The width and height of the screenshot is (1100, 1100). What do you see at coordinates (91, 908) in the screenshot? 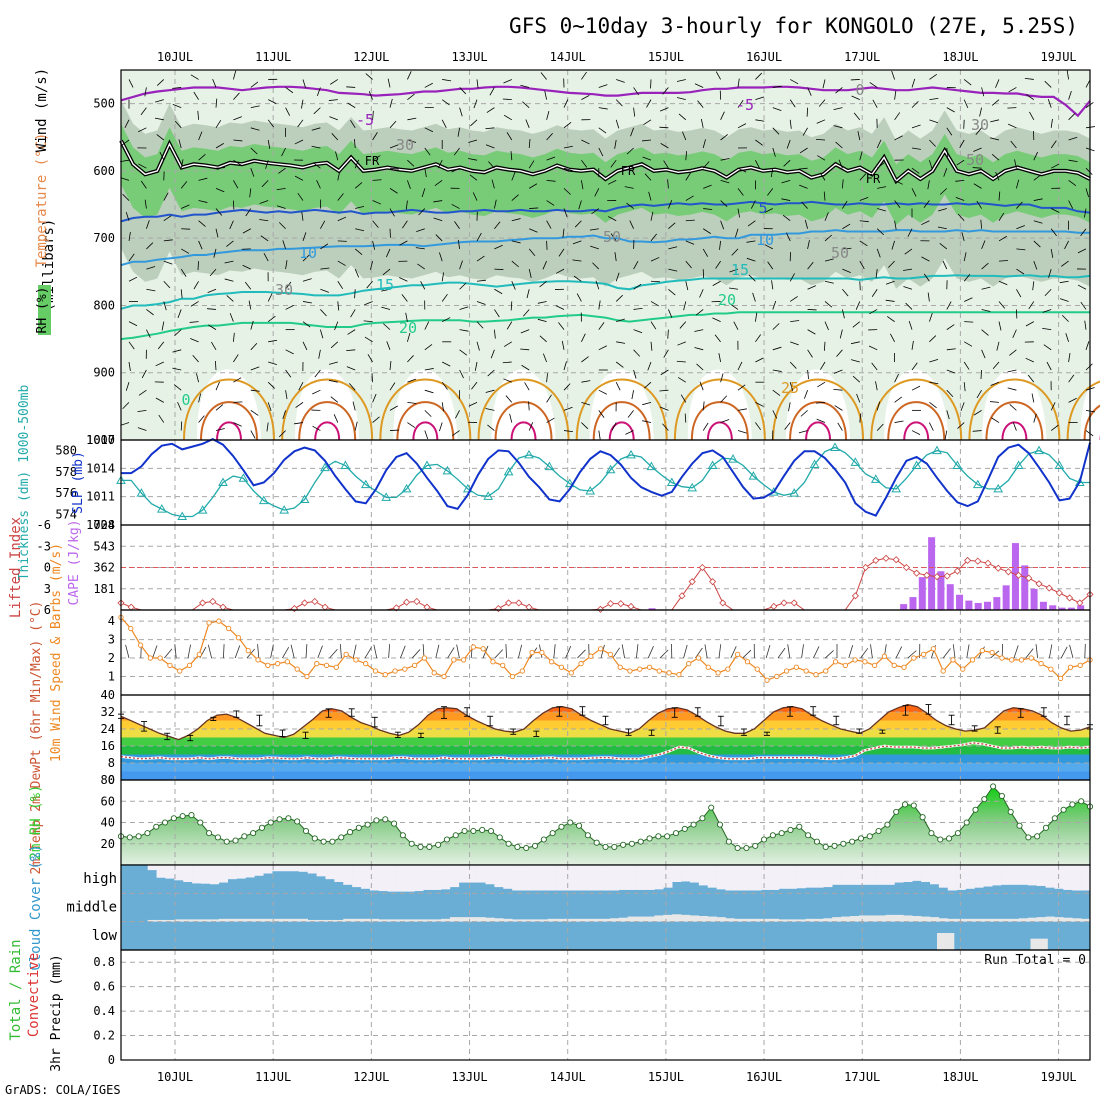
I see `cloud-row-label: middle` at bounding box center [91, 908].